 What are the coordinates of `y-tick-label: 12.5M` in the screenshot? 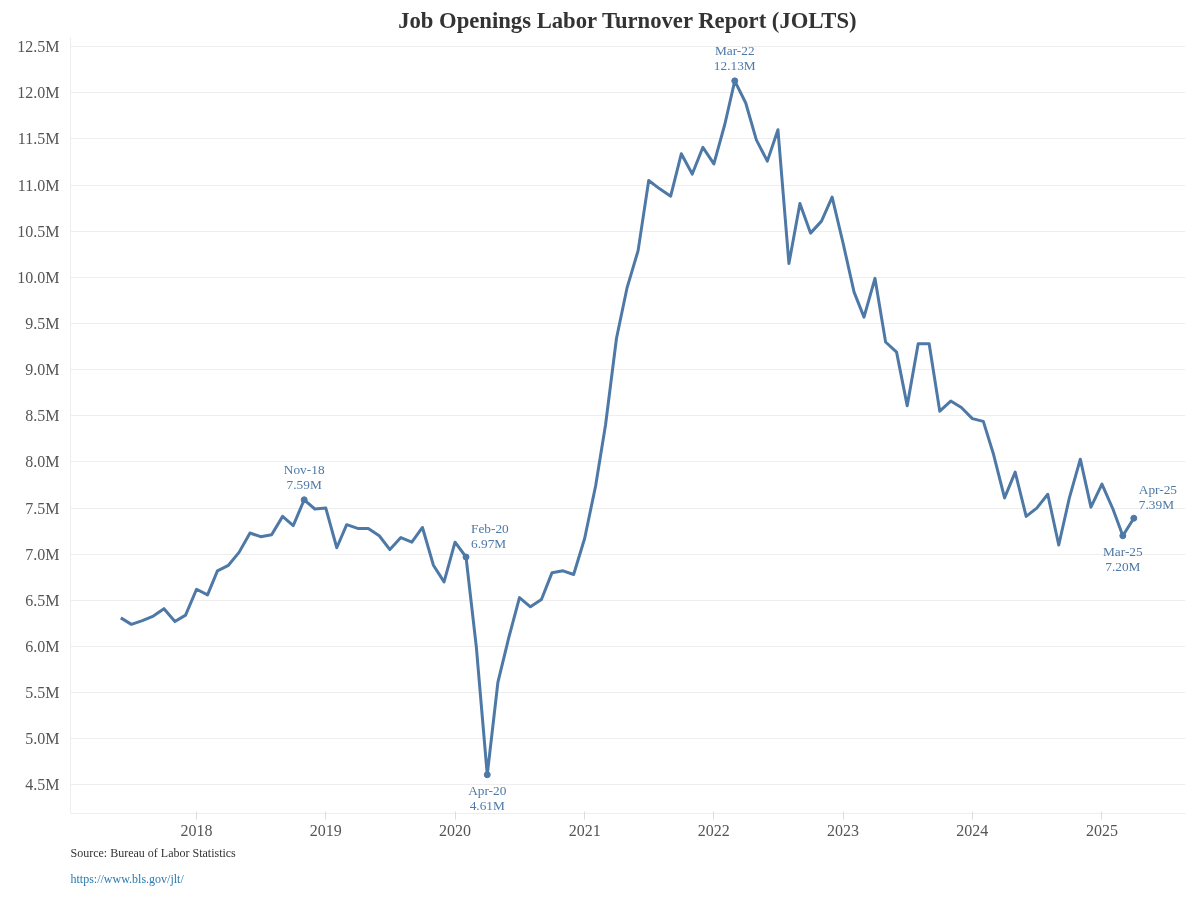 It's located at (38, 47).